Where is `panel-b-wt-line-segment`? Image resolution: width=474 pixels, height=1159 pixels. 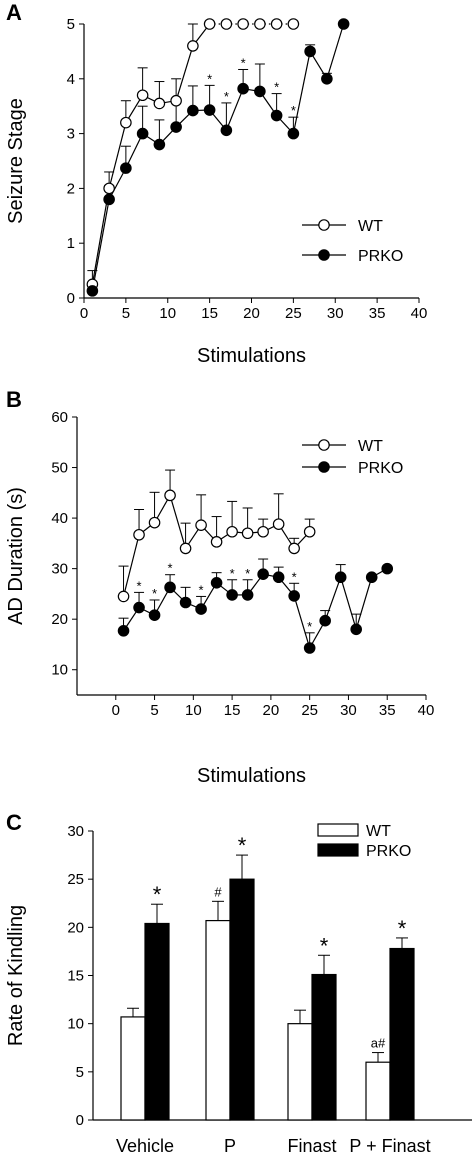 panel-b-wt-line-segment is located at coordinates (178, 522).